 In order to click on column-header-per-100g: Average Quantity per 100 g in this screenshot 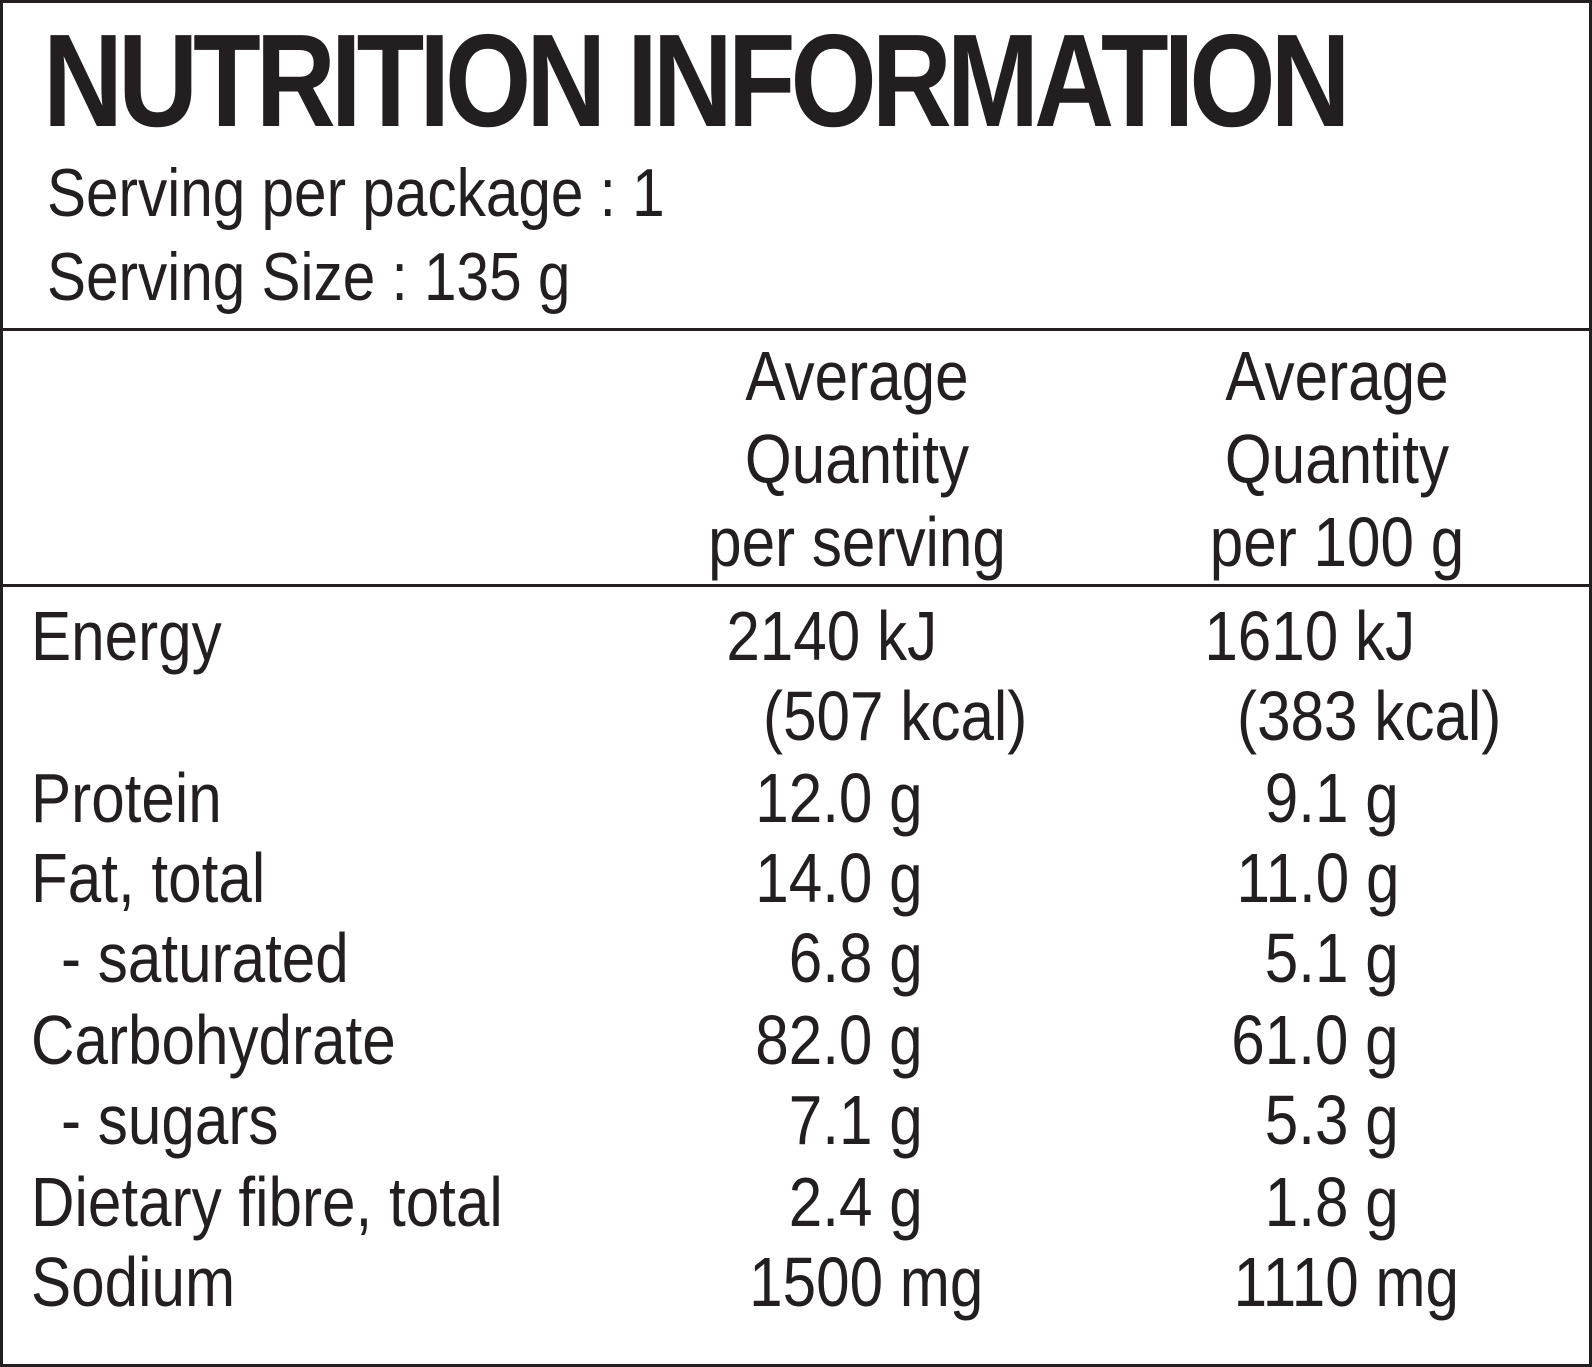, I will do `click(1337, 459)`.